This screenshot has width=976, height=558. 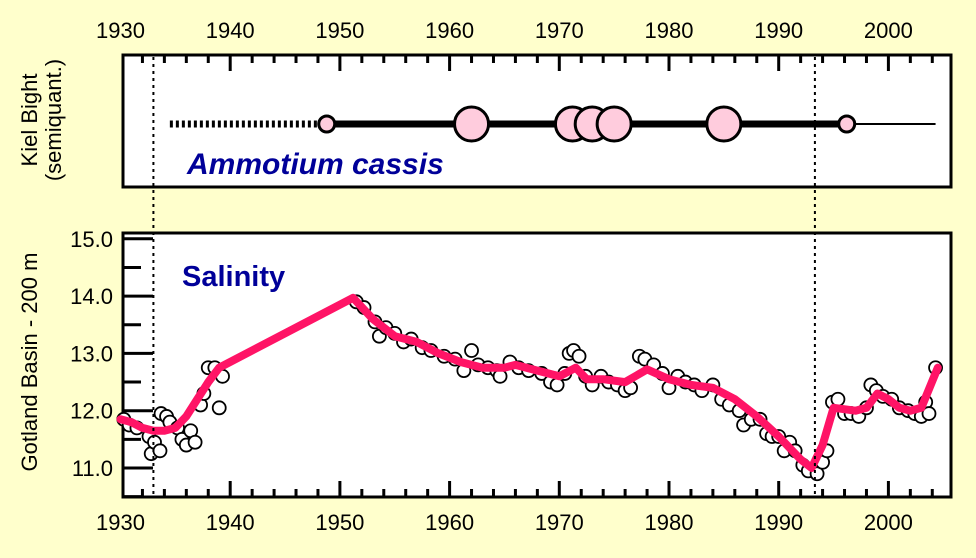 I want to click on bottom-x-tick-label: 2000, so click(x=888, y=522).